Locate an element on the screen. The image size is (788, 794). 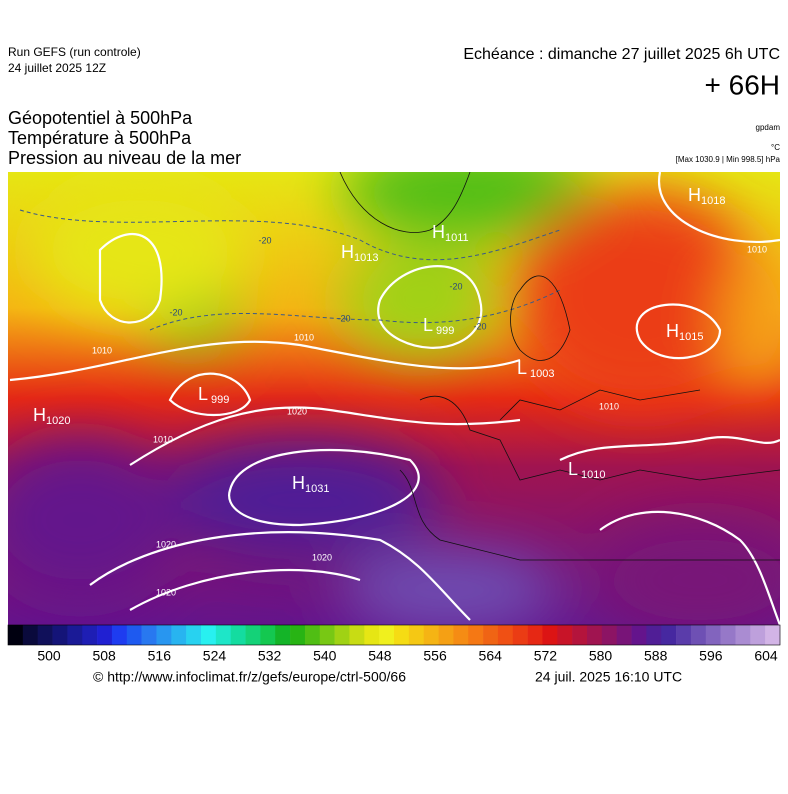
run-date: 24 juillet 2025 12Z is located at coordinates (57, 68).